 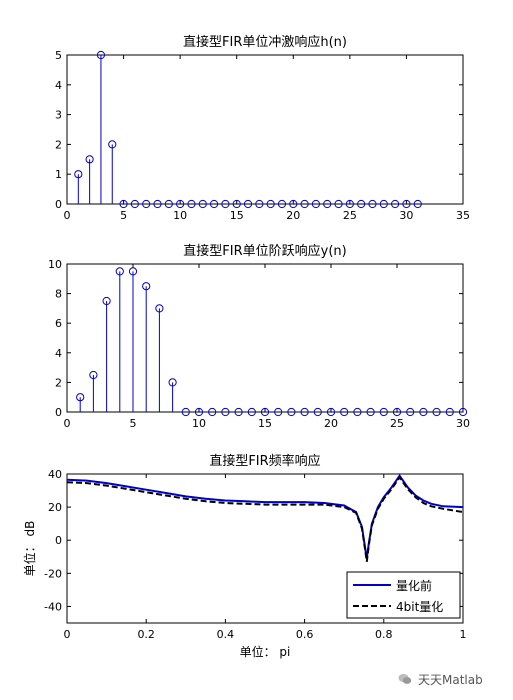 I want to click on x-tick-label: 1, so click(x=463, y=634).